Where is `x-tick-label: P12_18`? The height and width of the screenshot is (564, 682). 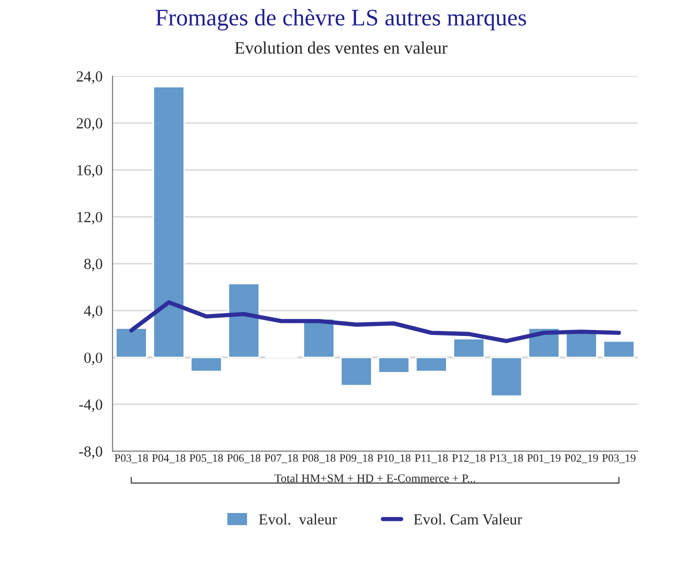
x-tick-label: P12_18 is located at coordinates (469, 459).